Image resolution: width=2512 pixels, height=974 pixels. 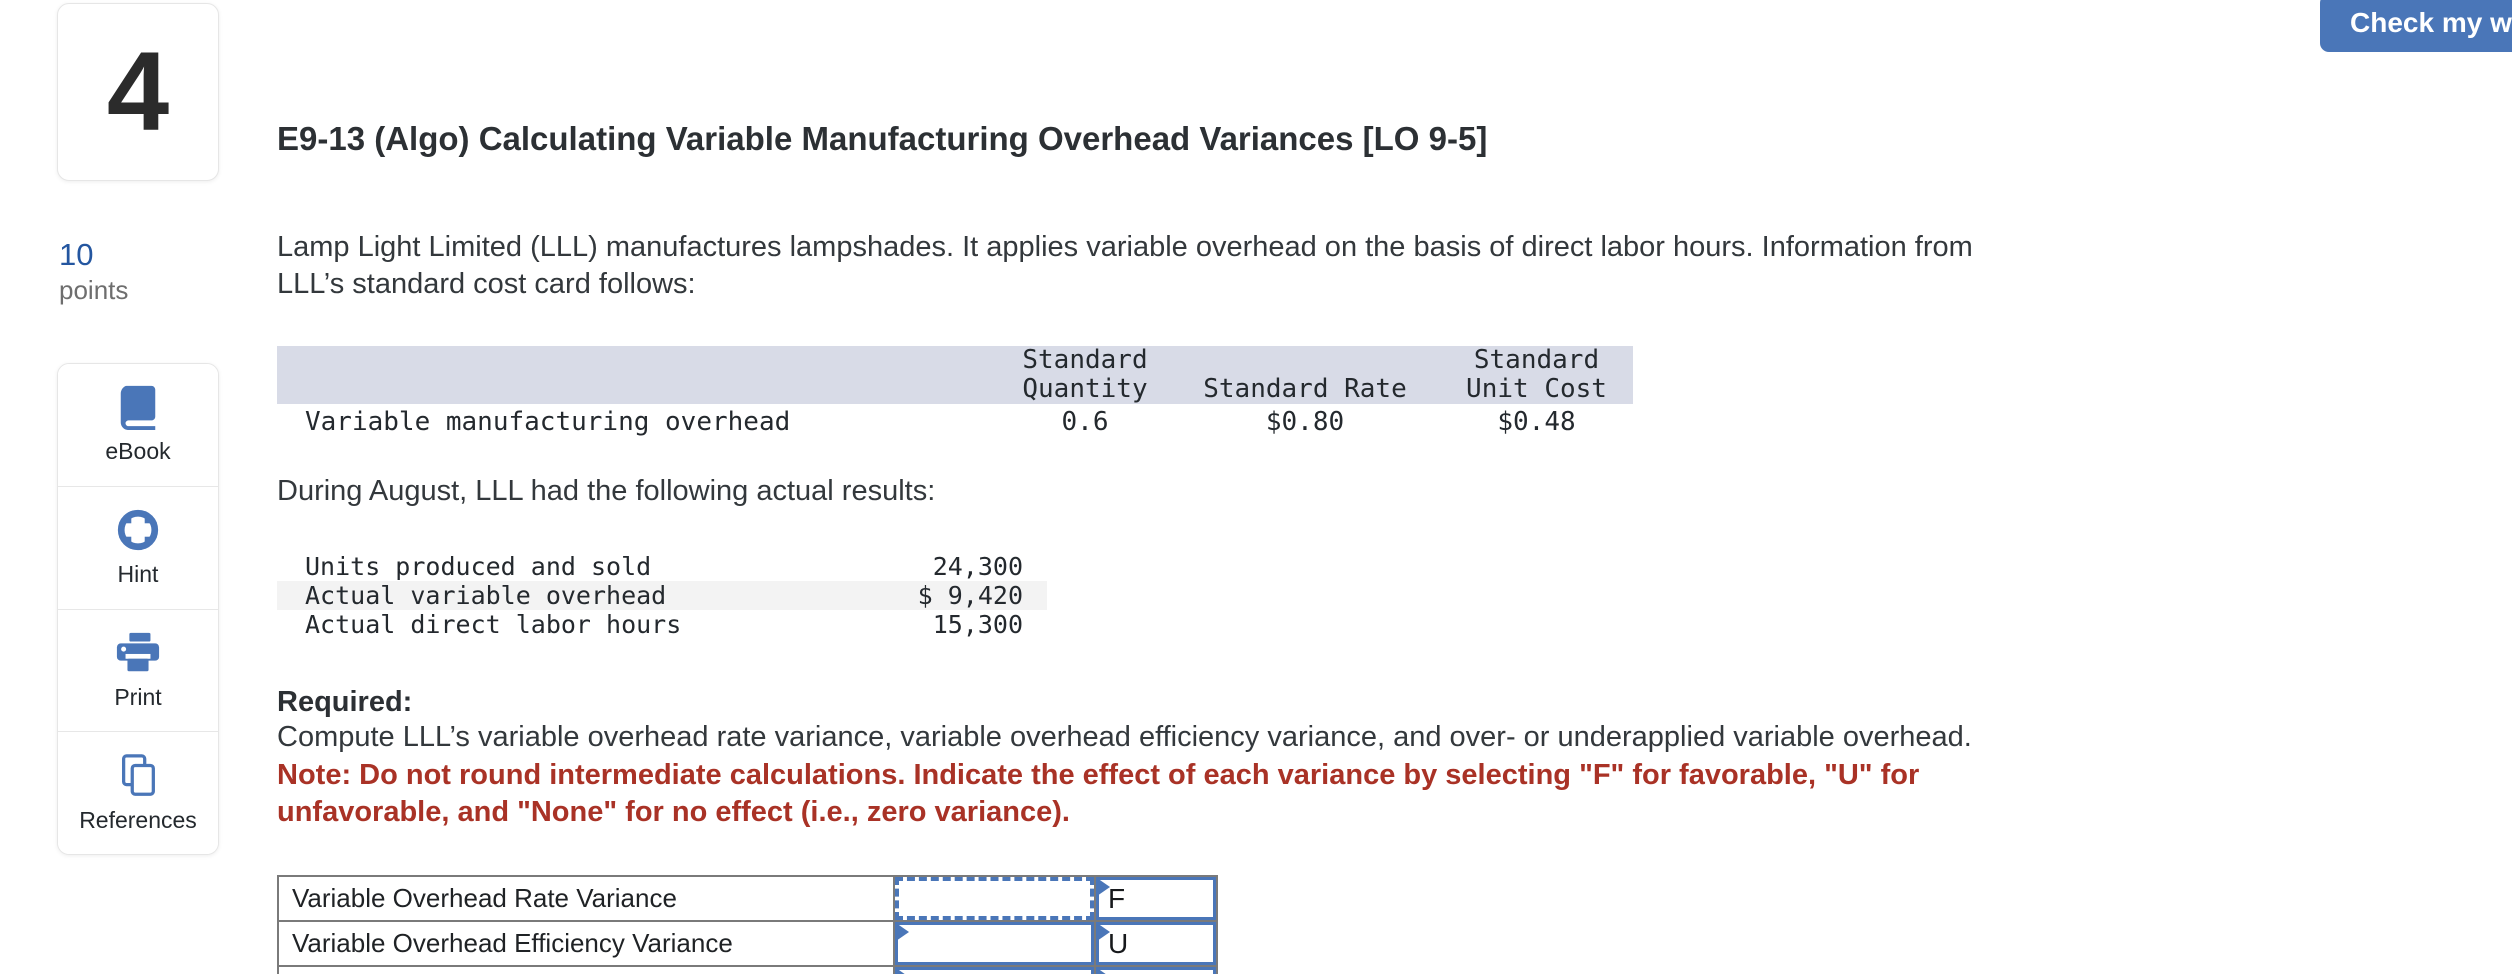 I want to click on intro-line: LLL’s standard cost card follows:, so click(x=486, y=284).